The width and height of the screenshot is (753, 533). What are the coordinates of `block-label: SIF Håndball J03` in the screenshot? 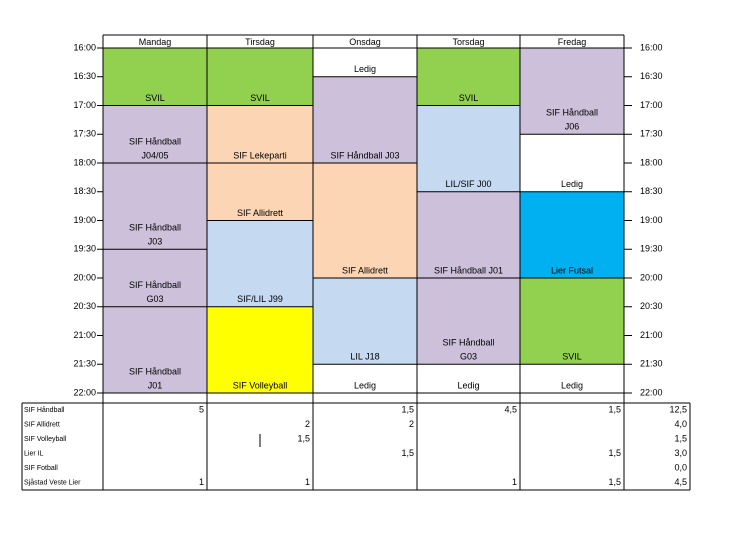 It's located at (364, 155).